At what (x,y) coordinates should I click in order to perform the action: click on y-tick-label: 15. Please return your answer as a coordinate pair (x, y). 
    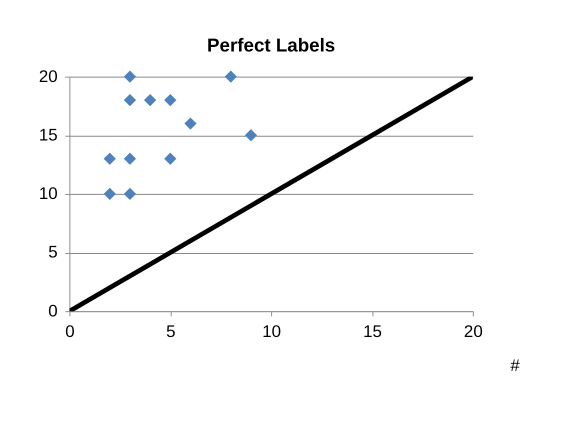
    Looking at the image, I should click on (48, 134).